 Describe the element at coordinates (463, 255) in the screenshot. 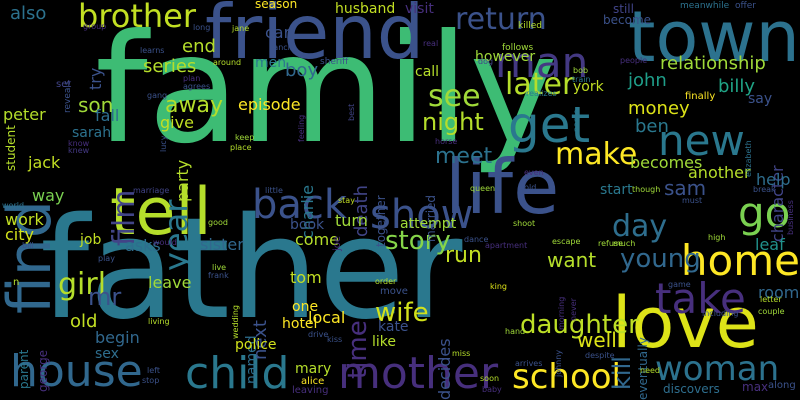

I see `word-run: run` at that location.